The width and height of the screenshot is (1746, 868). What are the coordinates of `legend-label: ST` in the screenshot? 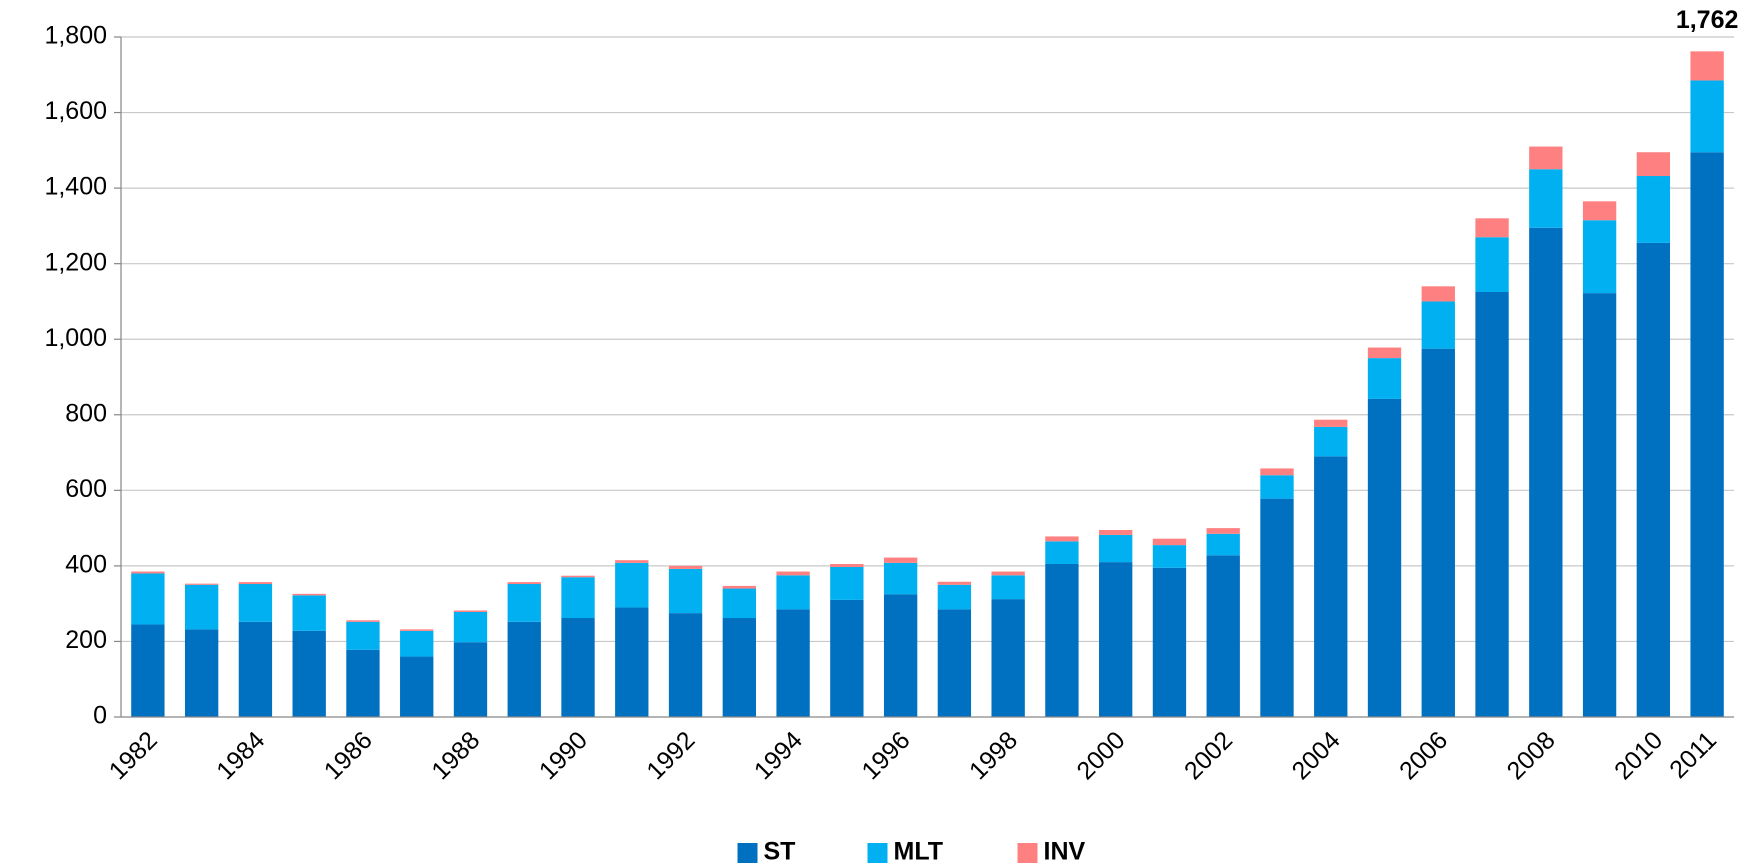 It's located at (780, 852).